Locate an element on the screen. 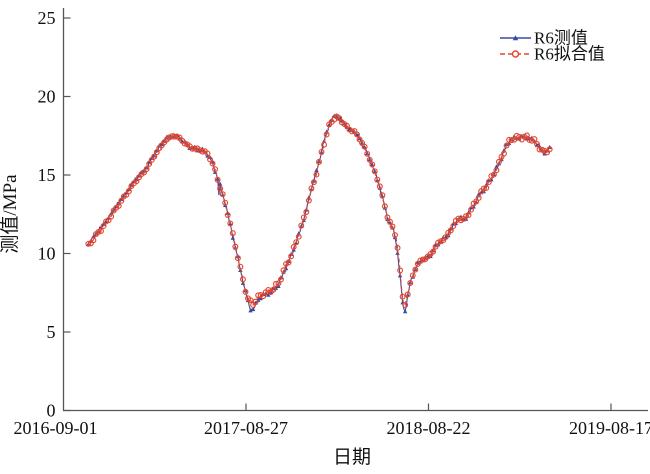 This screenshot has width=650, height=474. y-tick-label: 15 is located at coordinates (47, 175).